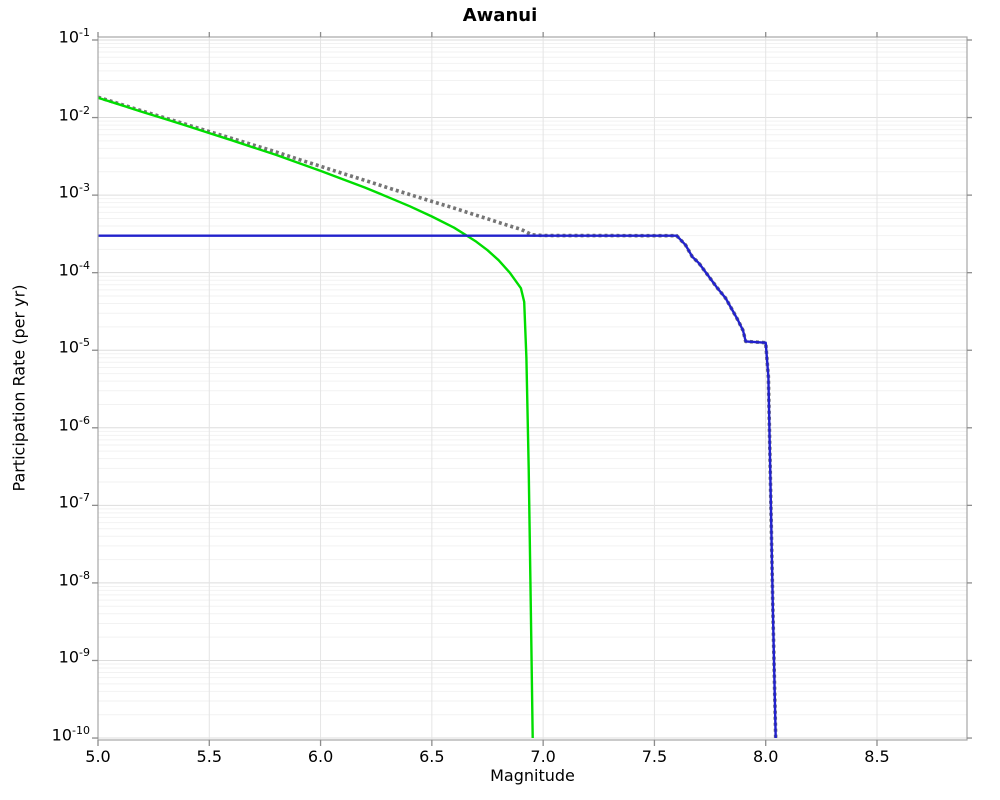 This screenshot has width=1000, height=800. Describe the element at coordinates (320, 756) in the screenshot. I see `x-tick-label: 6.0` at that location.